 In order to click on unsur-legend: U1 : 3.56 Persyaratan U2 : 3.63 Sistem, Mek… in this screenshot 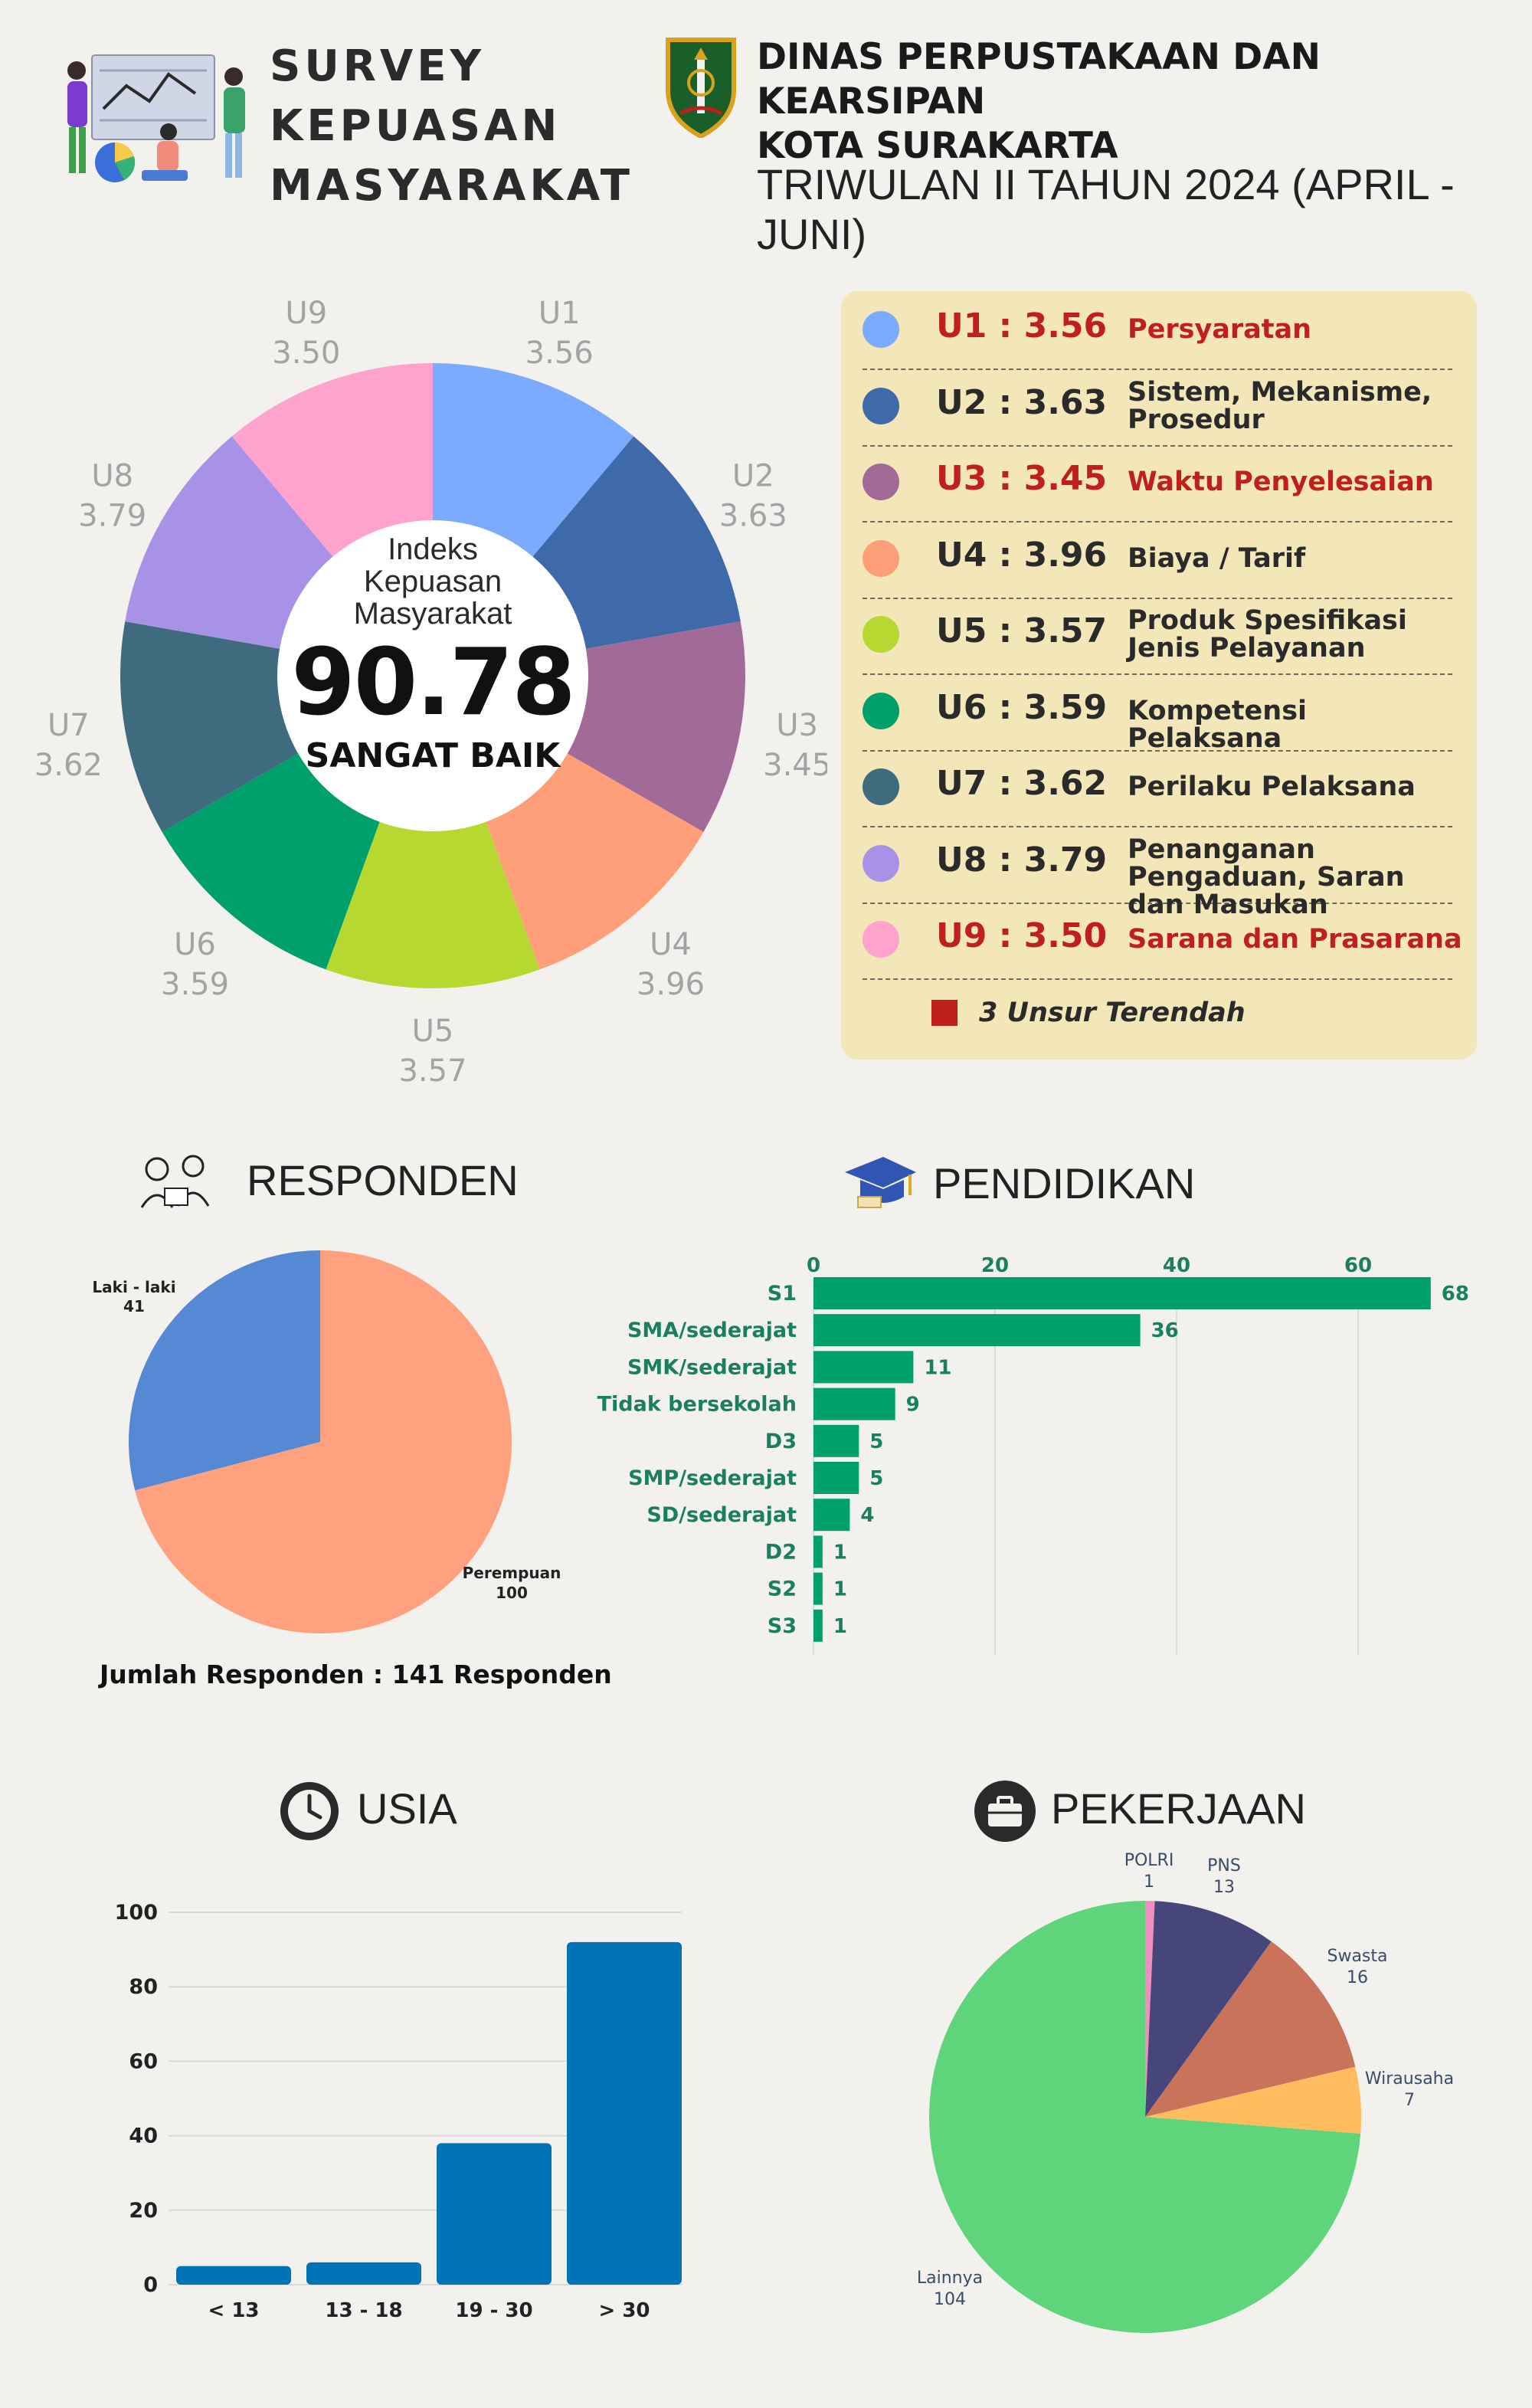, I will do `click(1159, 676)`.